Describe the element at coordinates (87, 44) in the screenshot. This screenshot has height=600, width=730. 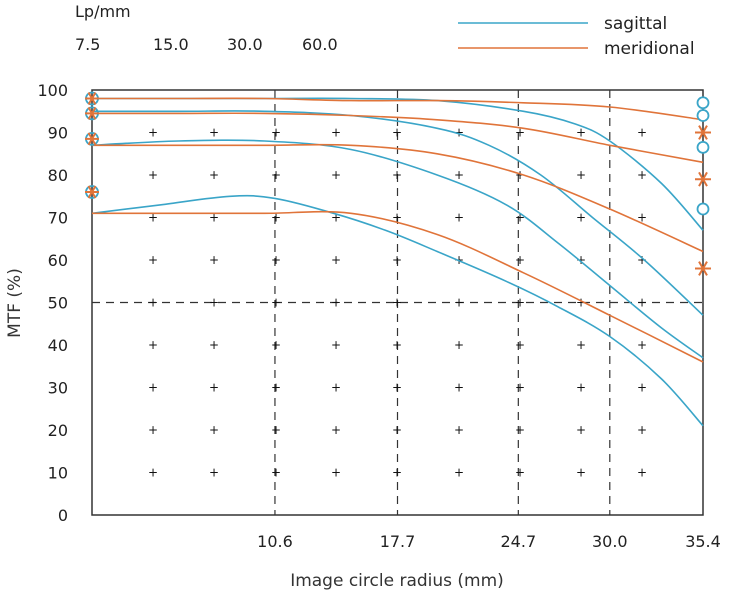
I see `frequency-label: 7.5` at that location.